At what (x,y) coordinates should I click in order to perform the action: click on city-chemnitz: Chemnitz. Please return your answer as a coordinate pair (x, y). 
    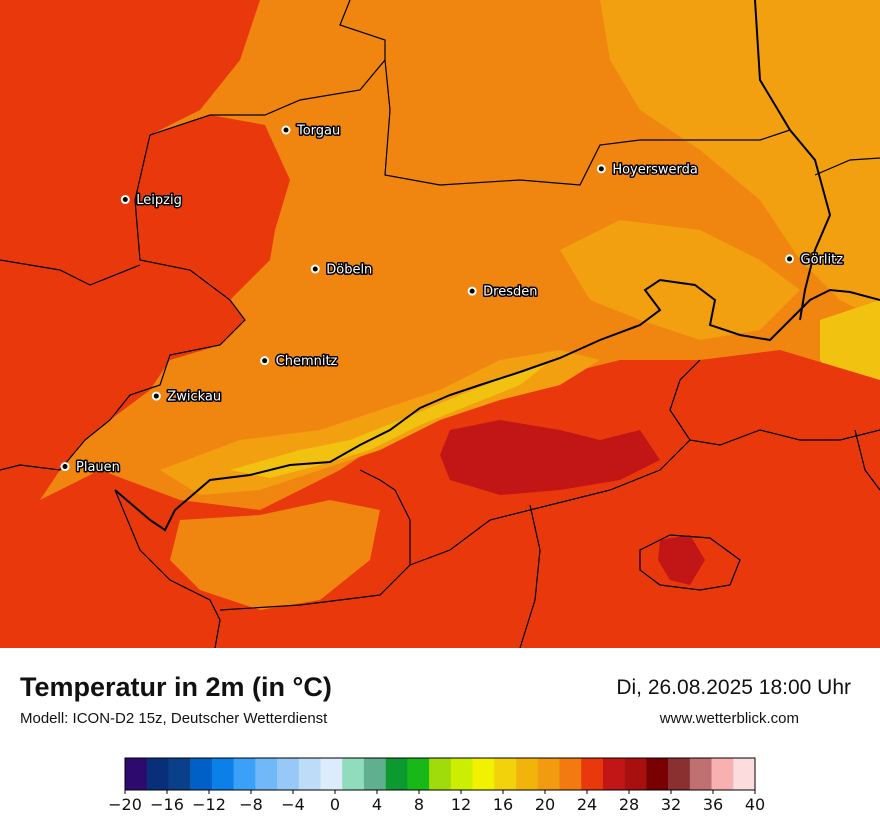
    Looking at the image, I should click on (299, 362).